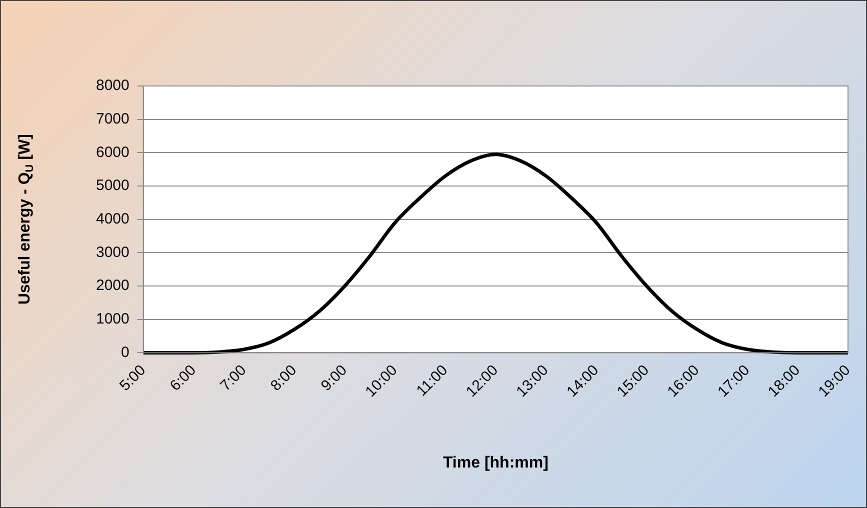 The height and width of the screenshot is (508, 867). Describe the element at coordinates (113, 319) in the screenshot. I see `y-tick-label: 1000` at that location.